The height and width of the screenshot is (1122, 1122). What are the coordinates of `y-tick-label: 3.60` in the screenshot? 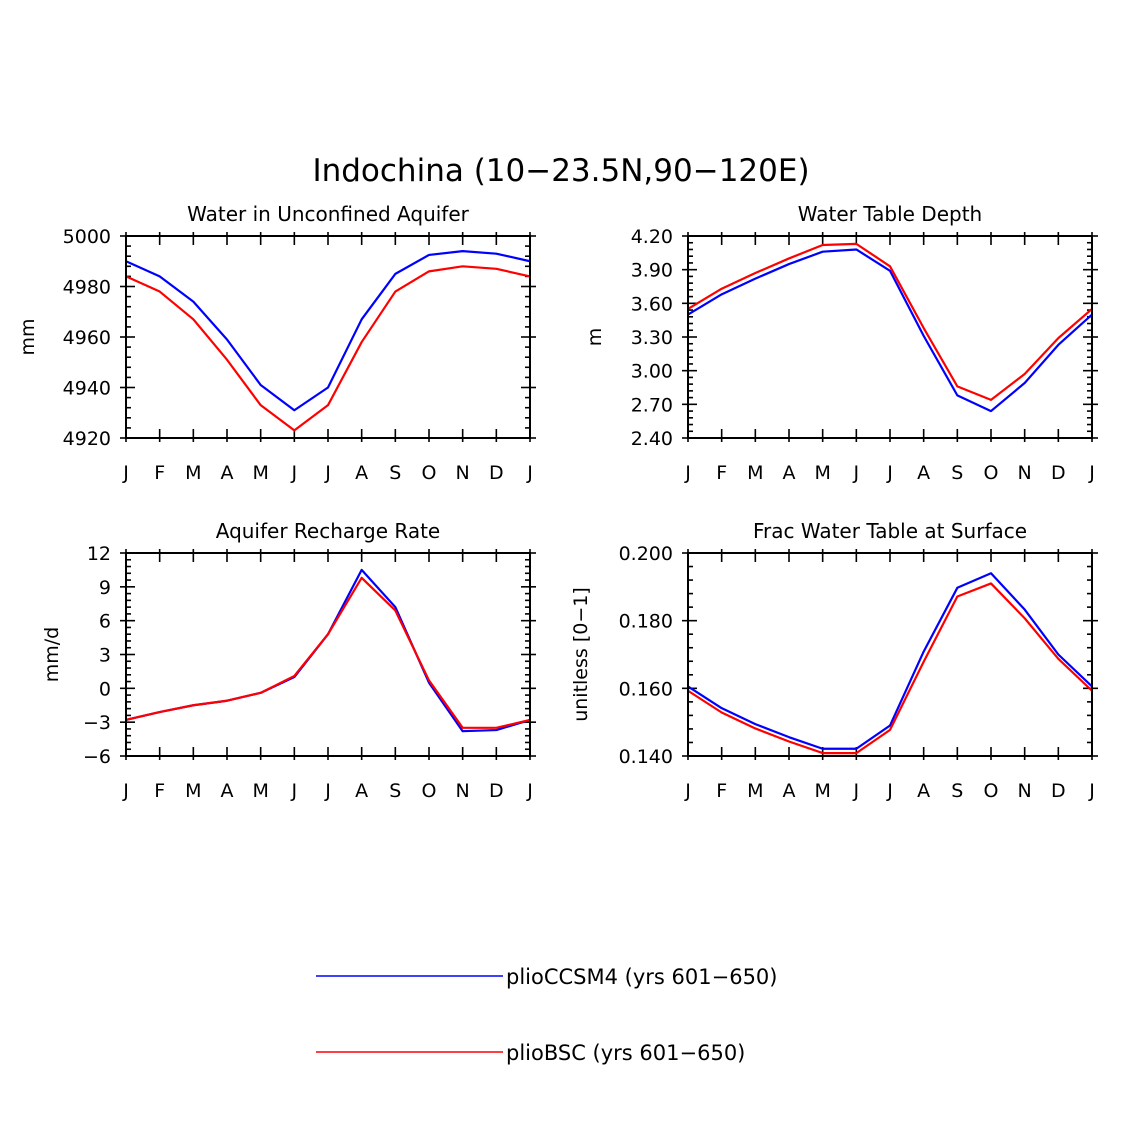 It's located at (652, 304).